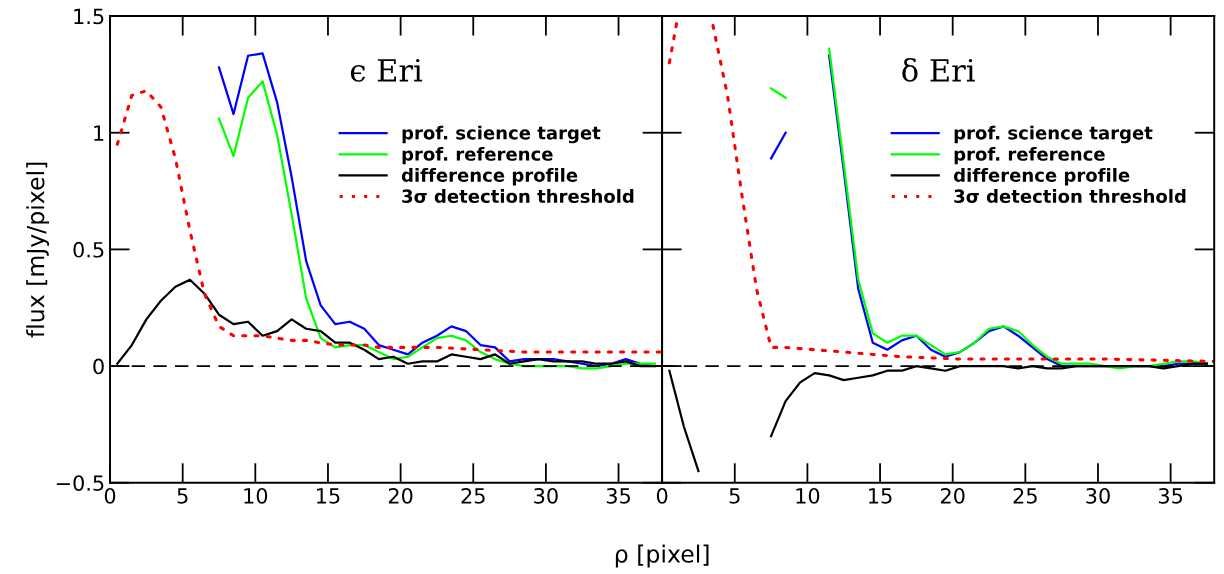 The image size is (1224, 574). What do you see at coordinates (99, 133) in the screenshot?
I see `y-tick-label: 1` at bounding box center [99, 133].